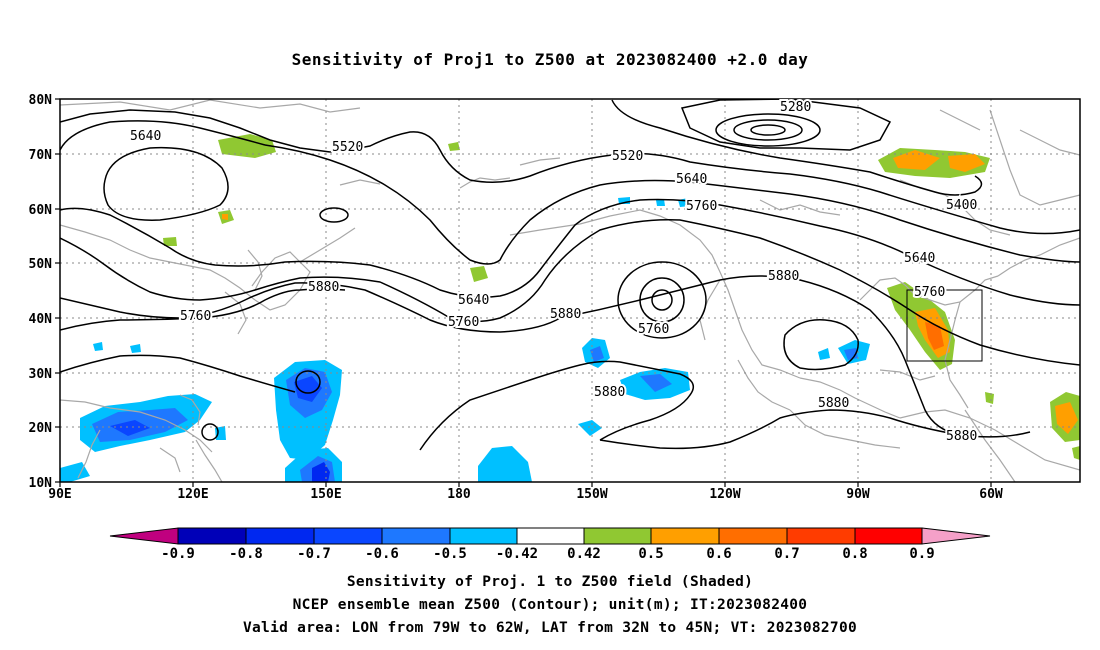 The width and height of the screenshot is (1100, 650). I want to click on lat-label: 50N, so click(41, 264).